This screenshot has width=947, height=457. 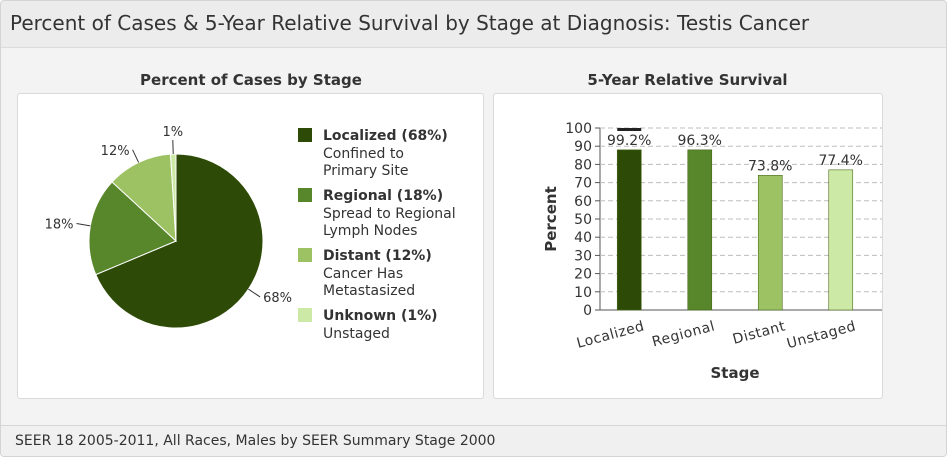 What do you see at coordinates (369, 291) in the screenshot?
I see `legend-desc-2-1: Metastasized` at bounding box center [369, 291].